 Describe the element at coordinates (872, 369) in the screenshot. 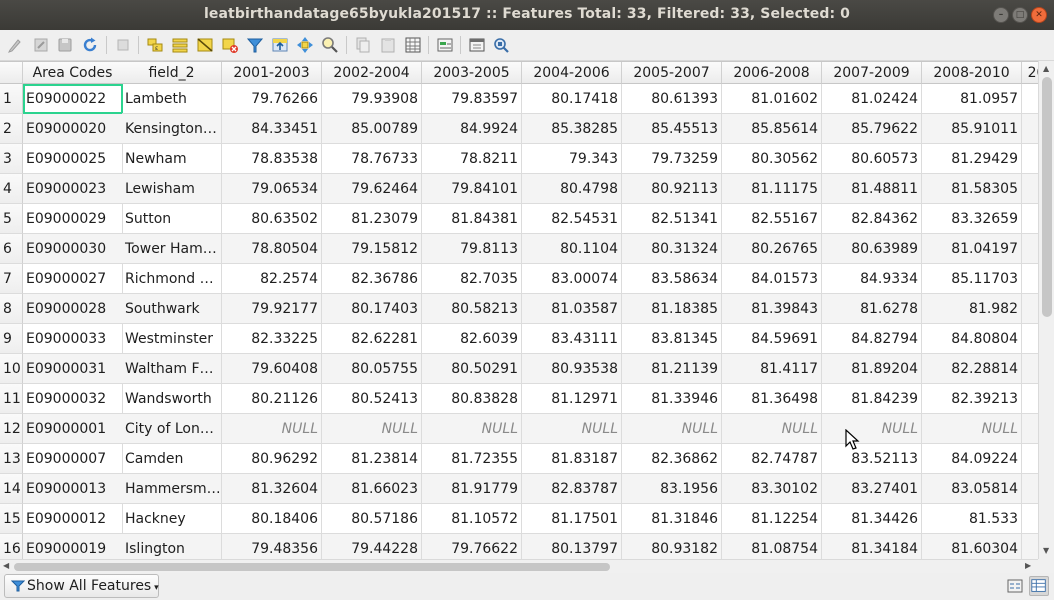

I see `table-cell-value: 81.89204` at that location.